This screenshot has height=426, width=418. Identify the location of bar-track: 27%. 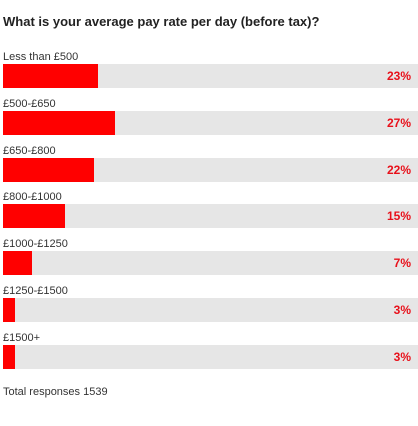
(210, 122).